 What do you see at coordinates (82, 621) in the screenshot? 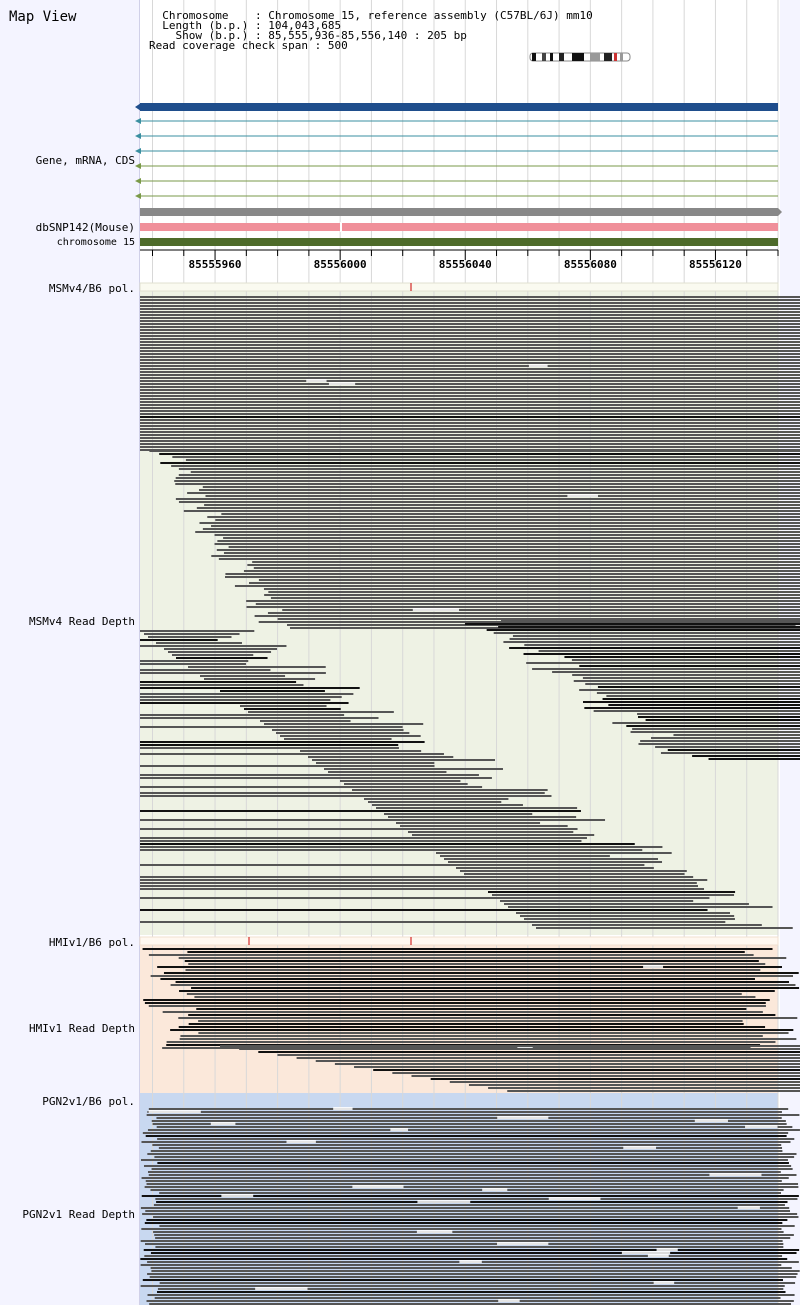
I see `track-label-msm-depth: MSMv4 Read Depth` at bounding box center [82, 621].